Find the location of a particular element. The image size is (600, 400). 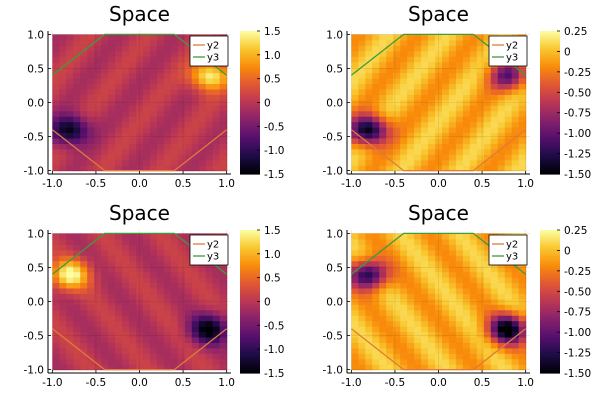

colorbar-tick-label: -1.5 is located at coordinates (274, 374).